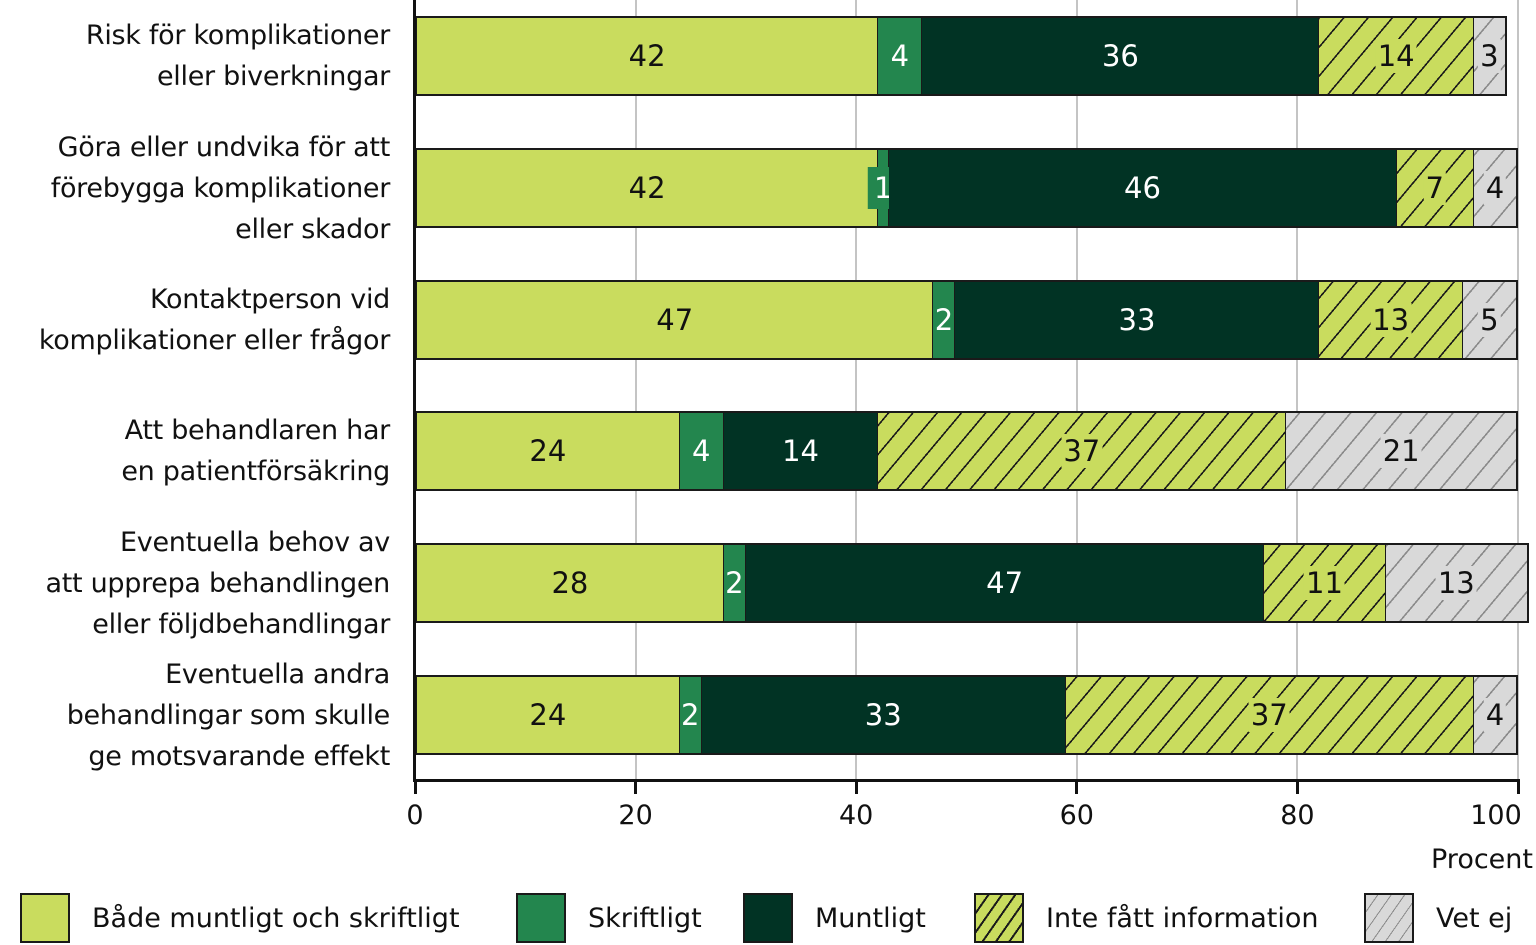 Image resolution: width=1536 pixels, height=945 pixels. Describe the element at coordinates (1297, 815) in the screenshot. I see `x-tick-label: 80` at that location.